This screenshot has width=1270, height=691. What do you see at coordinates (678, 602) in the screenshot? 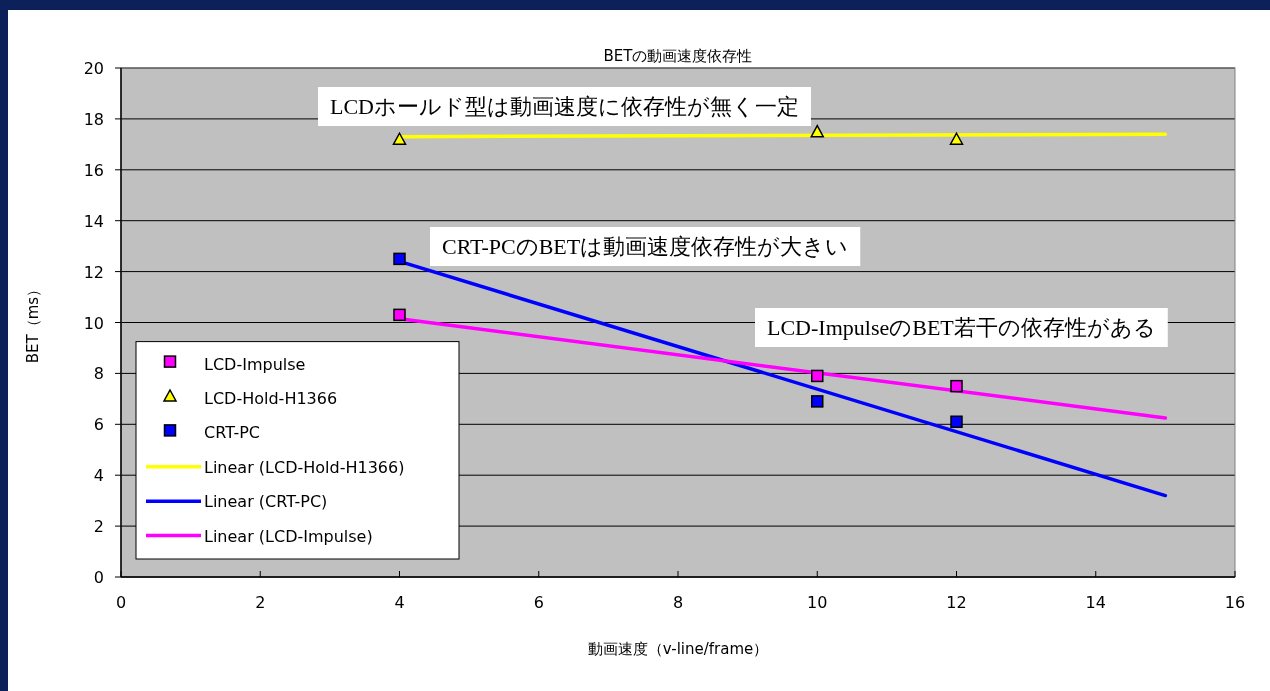
I see `x-tick-label: 8` at bounding box center [678, 602].